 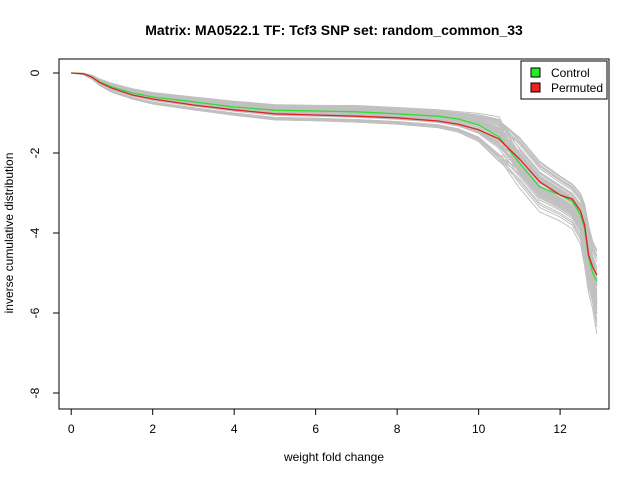 I want to click on legend-label-permuted: Permuted, so click(x=577, y=88).